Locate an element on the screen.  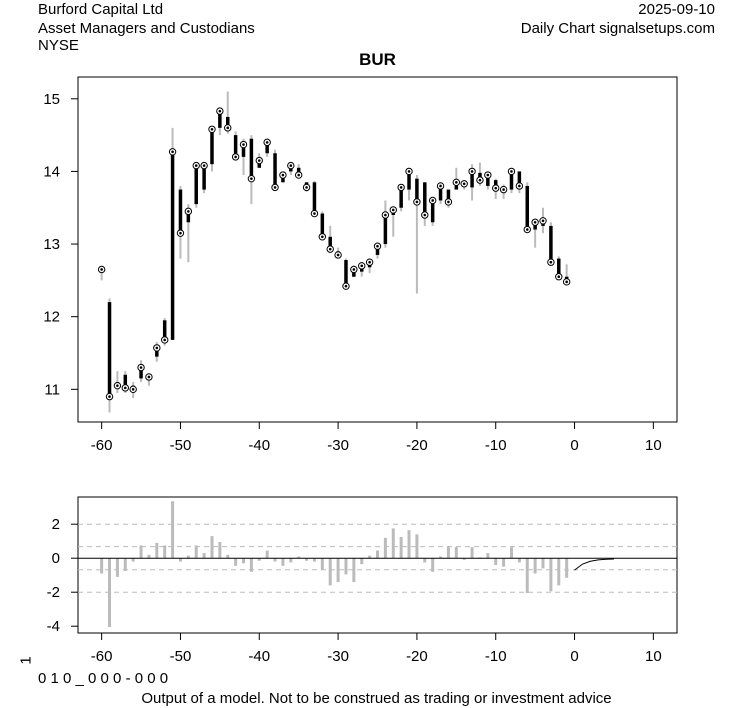
y-tick-label: 15 is located at coordinates (51, 99).